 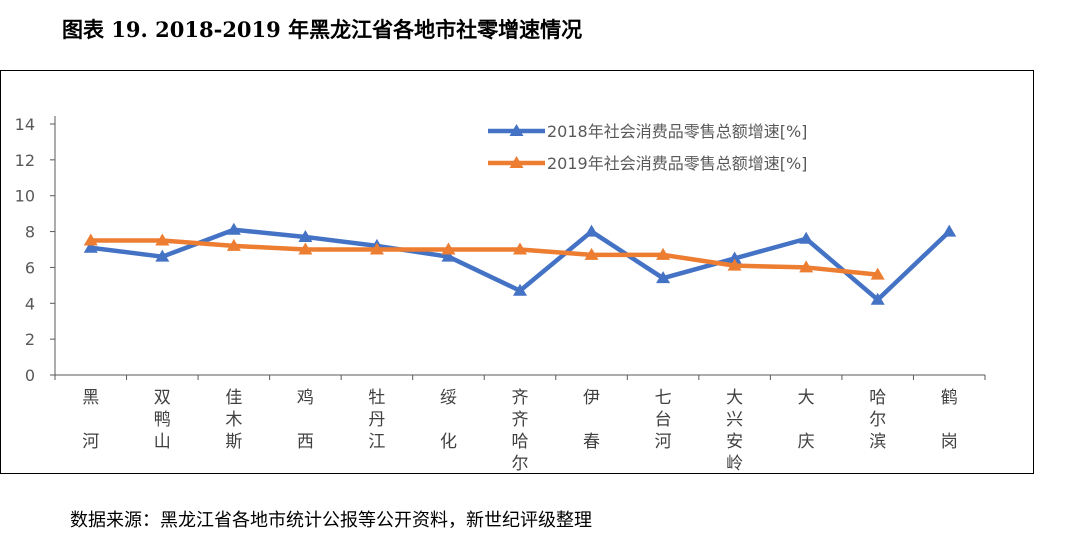 What do you see at coordinates (30, 232) in the screenshot?
I see `y-tick-label: 8` at bounding box center [30, 232].